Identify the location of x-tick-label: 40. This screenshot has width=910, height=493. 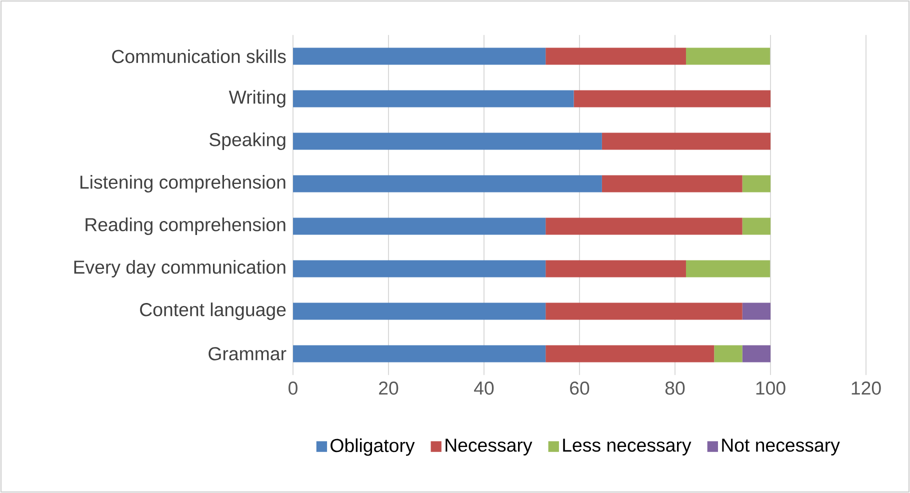
(484, 388).